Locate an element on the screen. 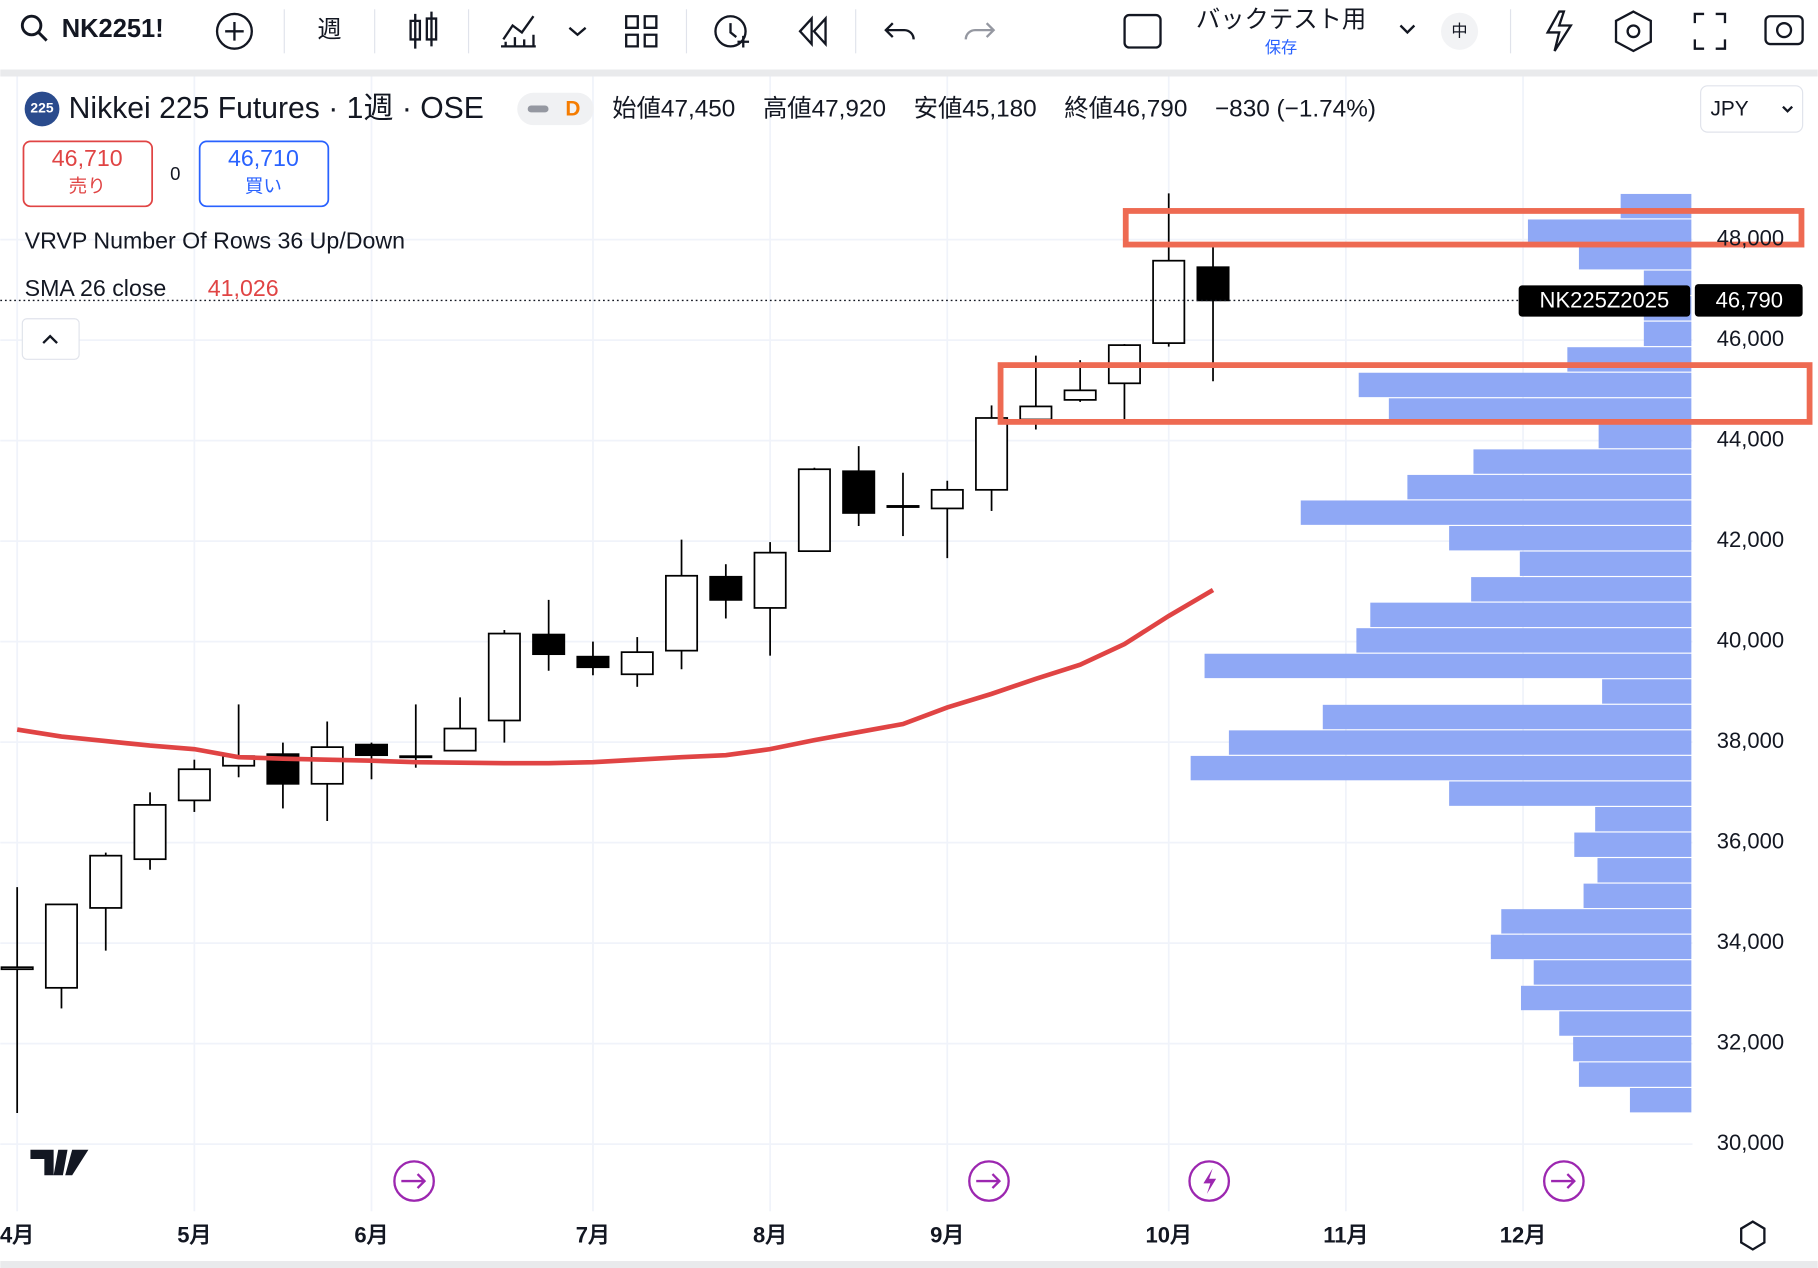 This screenshot has width=1818, height=1268. language: 中 is located at coordinates (1459, 32).